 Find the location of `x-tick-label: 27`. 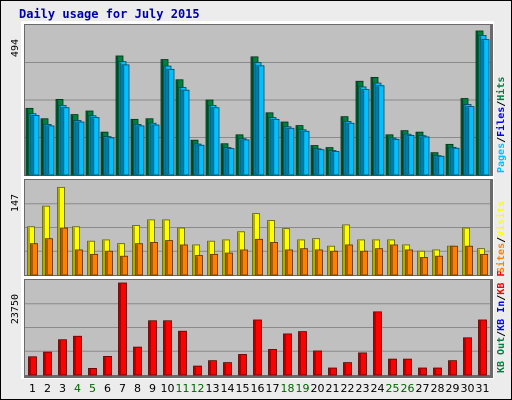

x-tick-label: 27 is located at coordinates (423, 388).